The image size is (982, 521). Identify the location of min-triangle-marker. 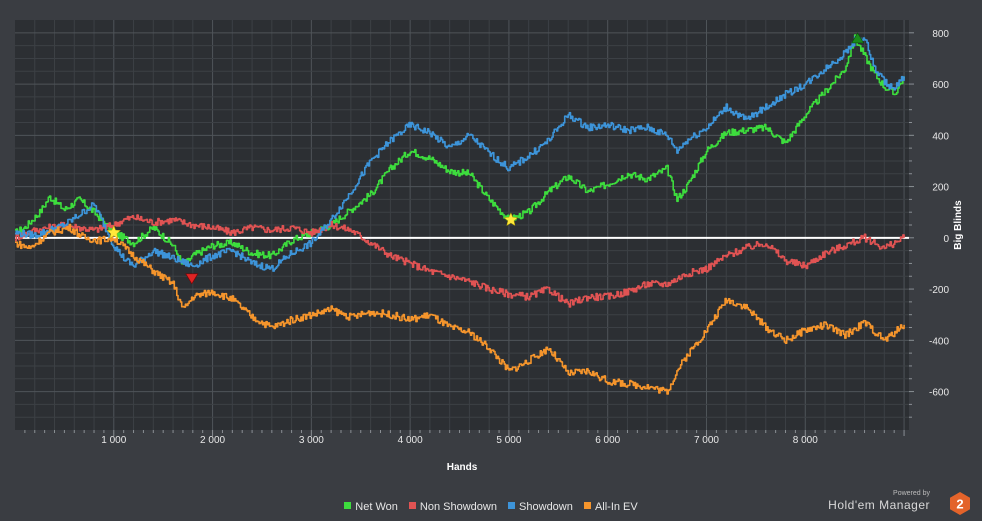
(192, 279).